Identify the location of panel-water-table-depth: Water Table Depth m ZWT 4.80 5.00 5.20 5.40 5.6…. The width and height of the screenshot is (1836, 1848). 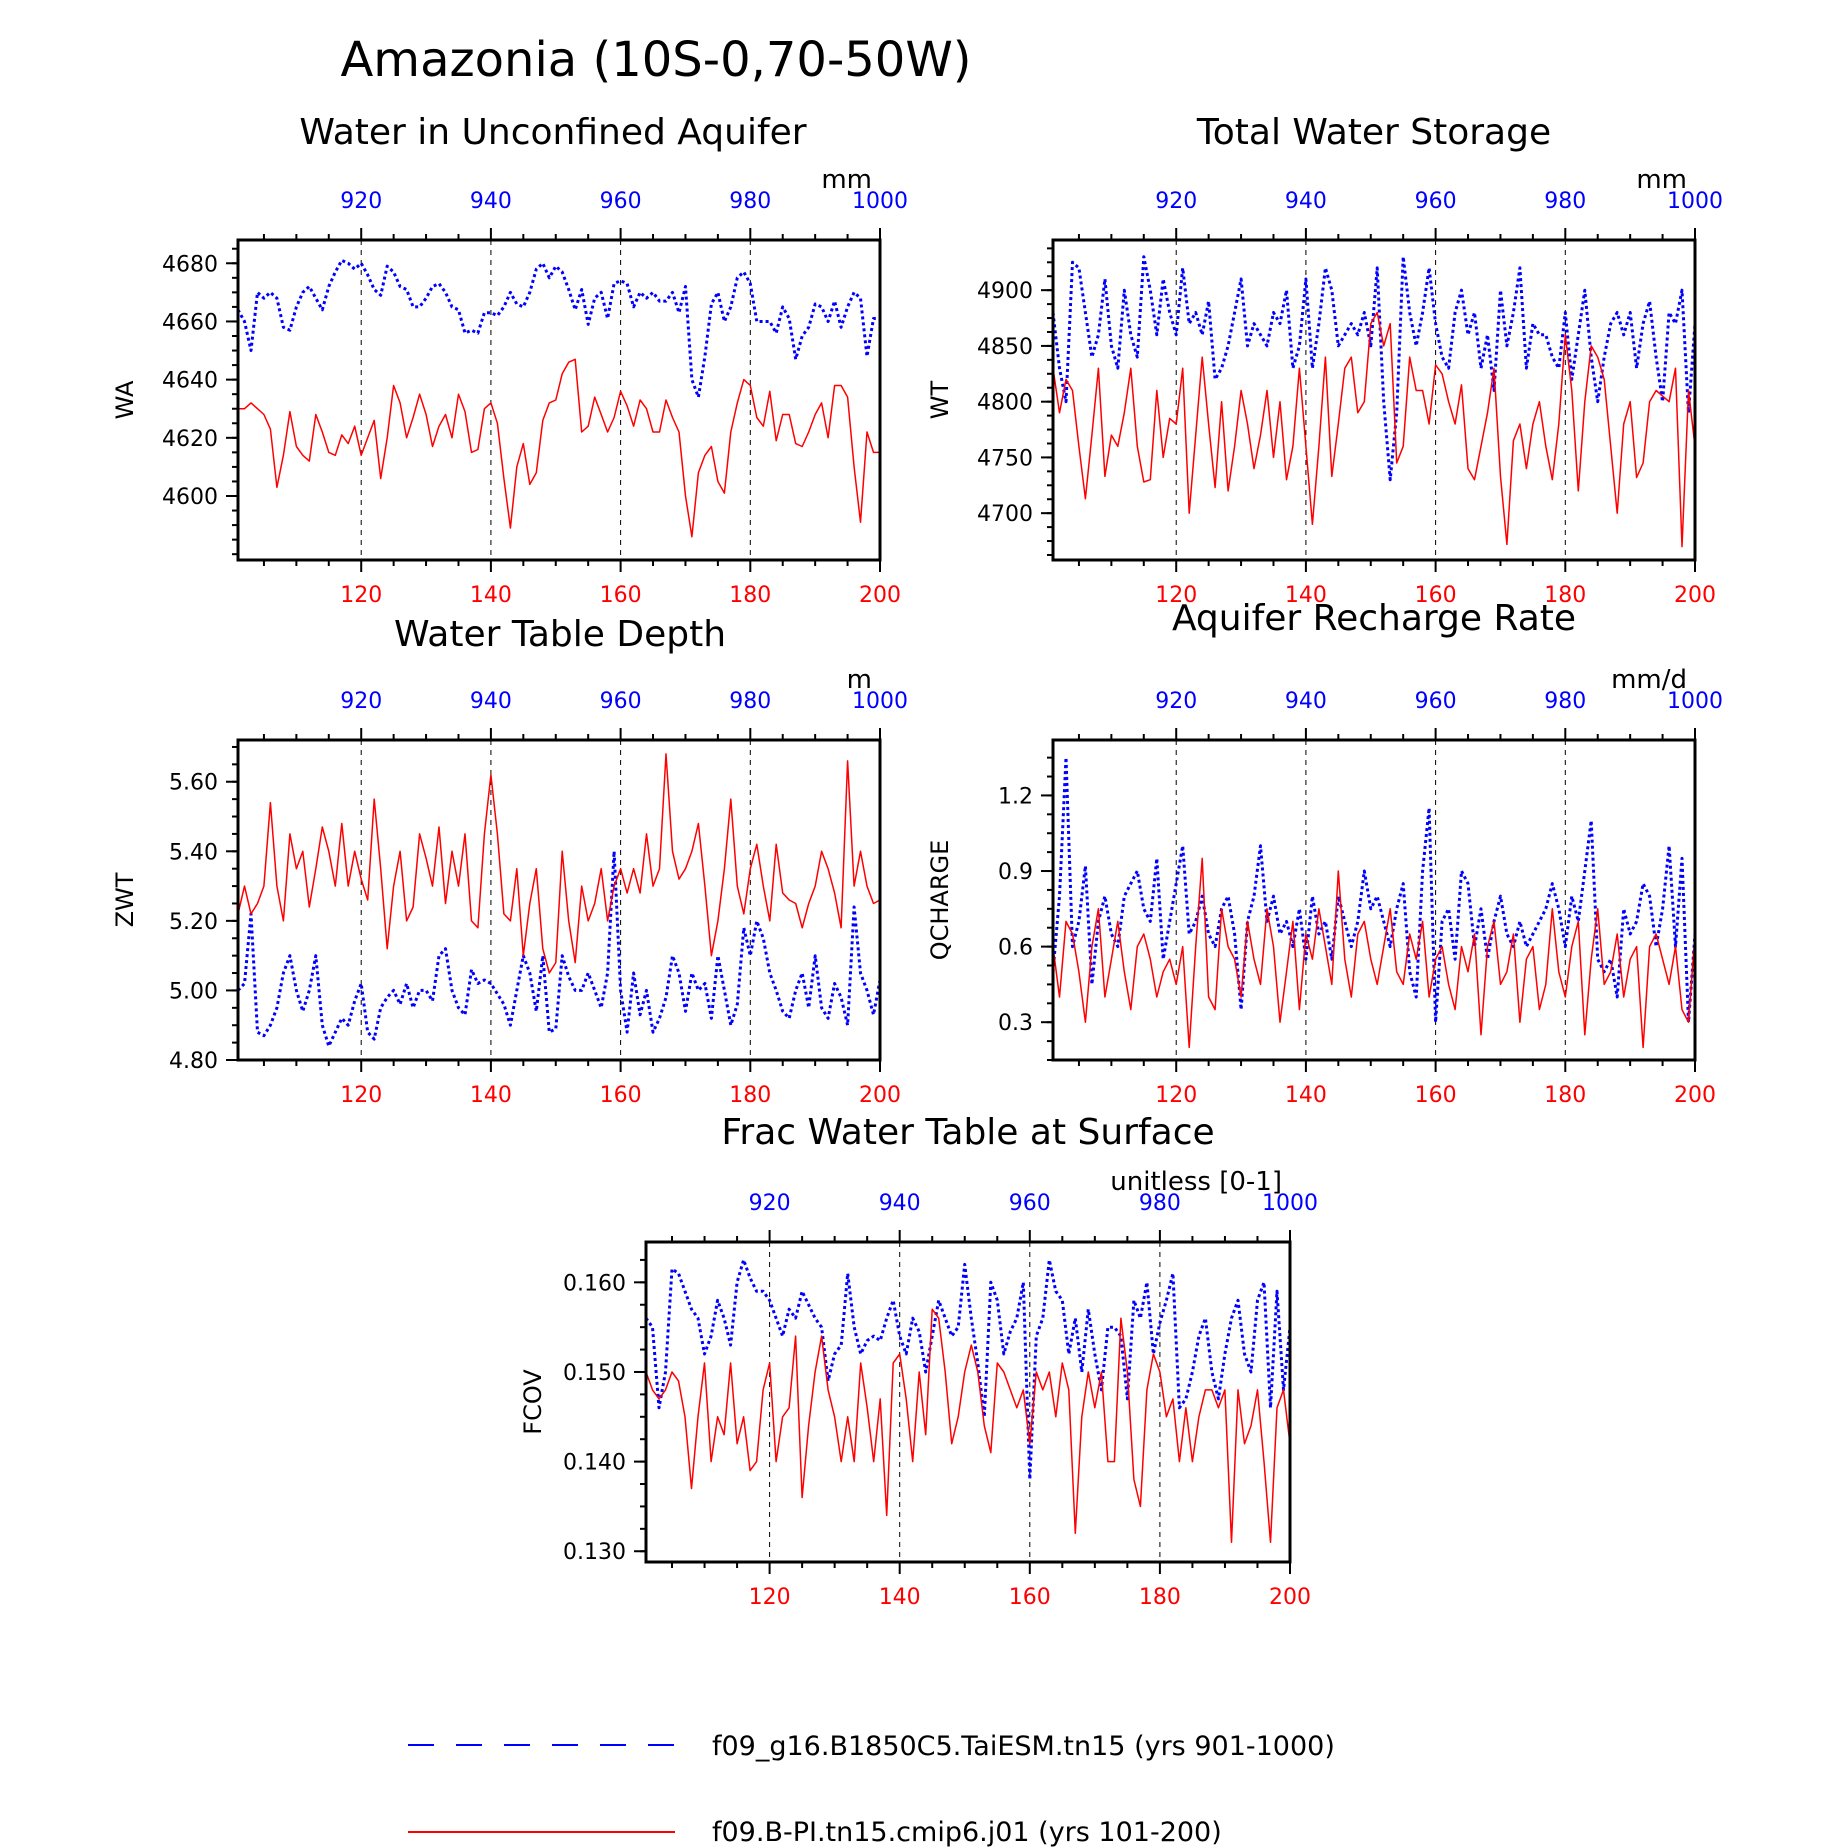
(509, 861).